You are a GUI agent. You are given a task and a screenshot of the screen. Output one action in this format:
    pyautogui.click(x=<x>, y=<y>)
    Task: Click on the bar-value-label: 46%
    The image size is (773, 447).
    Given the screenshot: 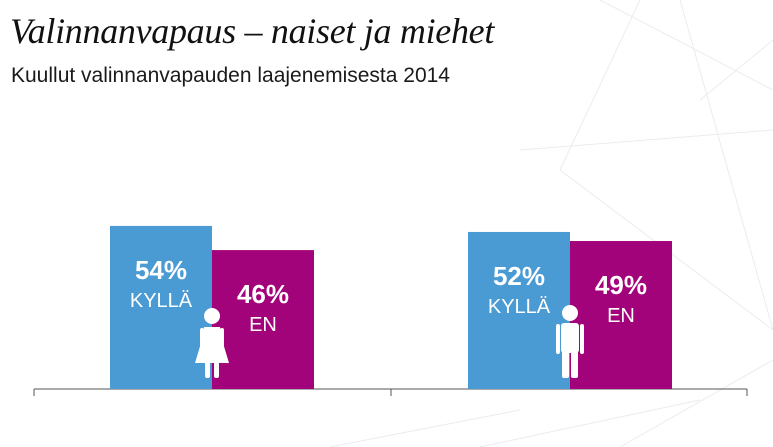 What is the action you would take?
    pyautogui.click(x=263, y=294)
    